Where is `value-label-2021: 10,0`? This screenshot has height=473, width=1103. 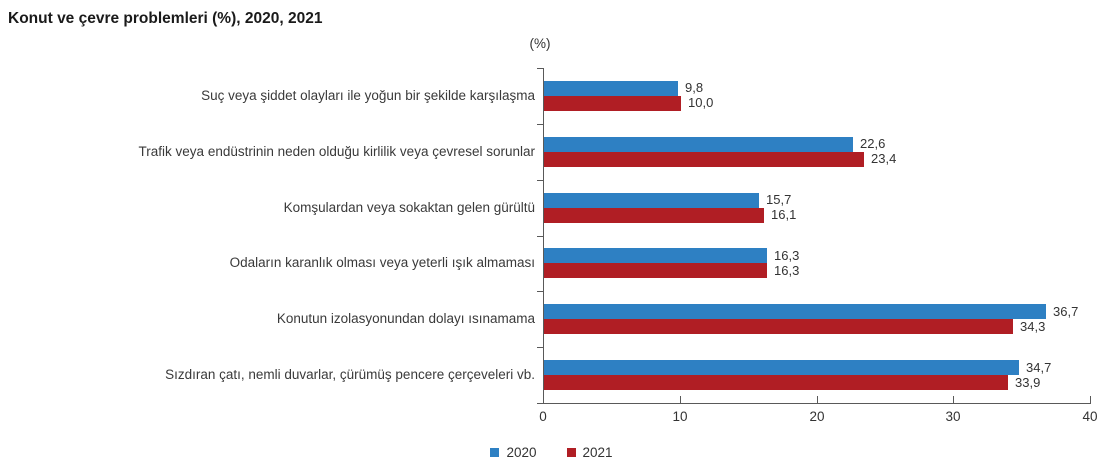
value-label-2021: 10,0 is located at coordinates (701, 102).